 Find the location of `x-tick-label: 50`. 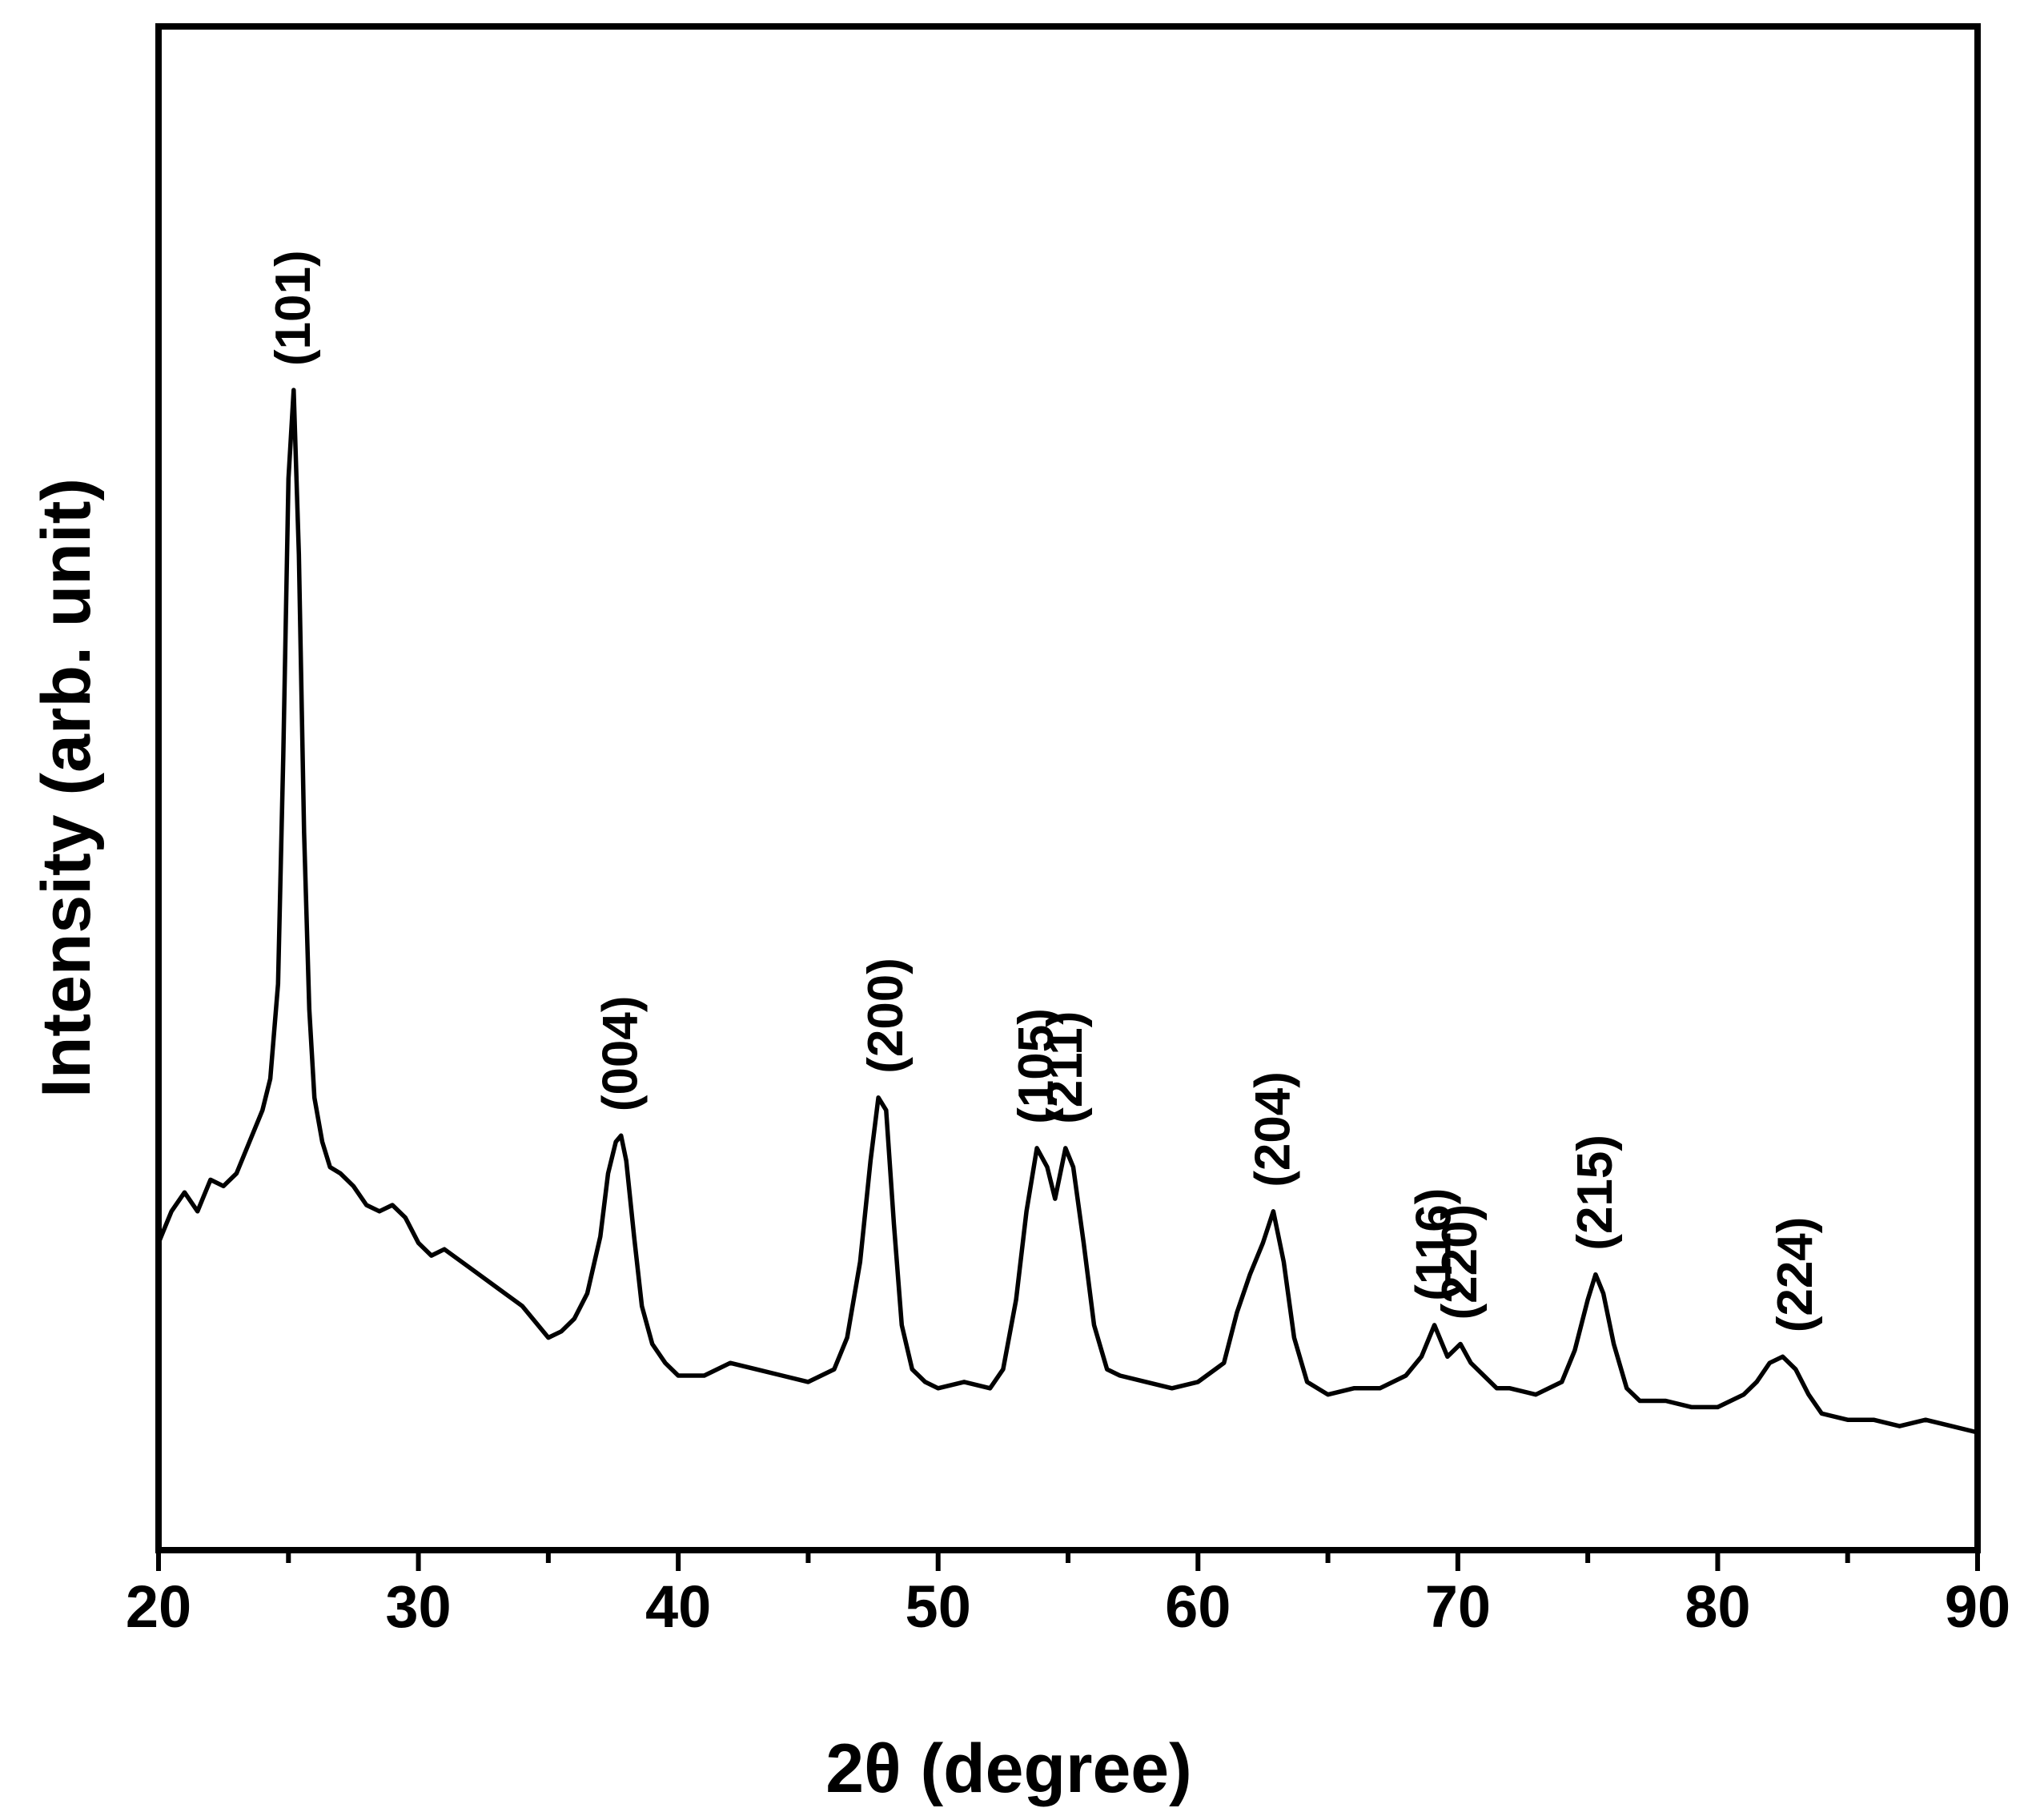

x-tick-label: 50 is located at coordinates (938, 1606).